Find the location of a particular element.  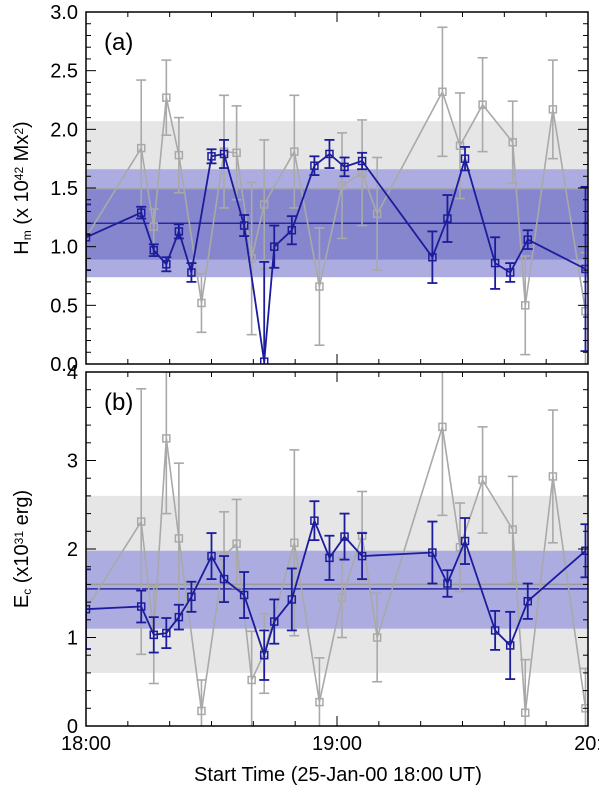

y-axis-title-part: (x 10 is located at coordinates (22, 205).